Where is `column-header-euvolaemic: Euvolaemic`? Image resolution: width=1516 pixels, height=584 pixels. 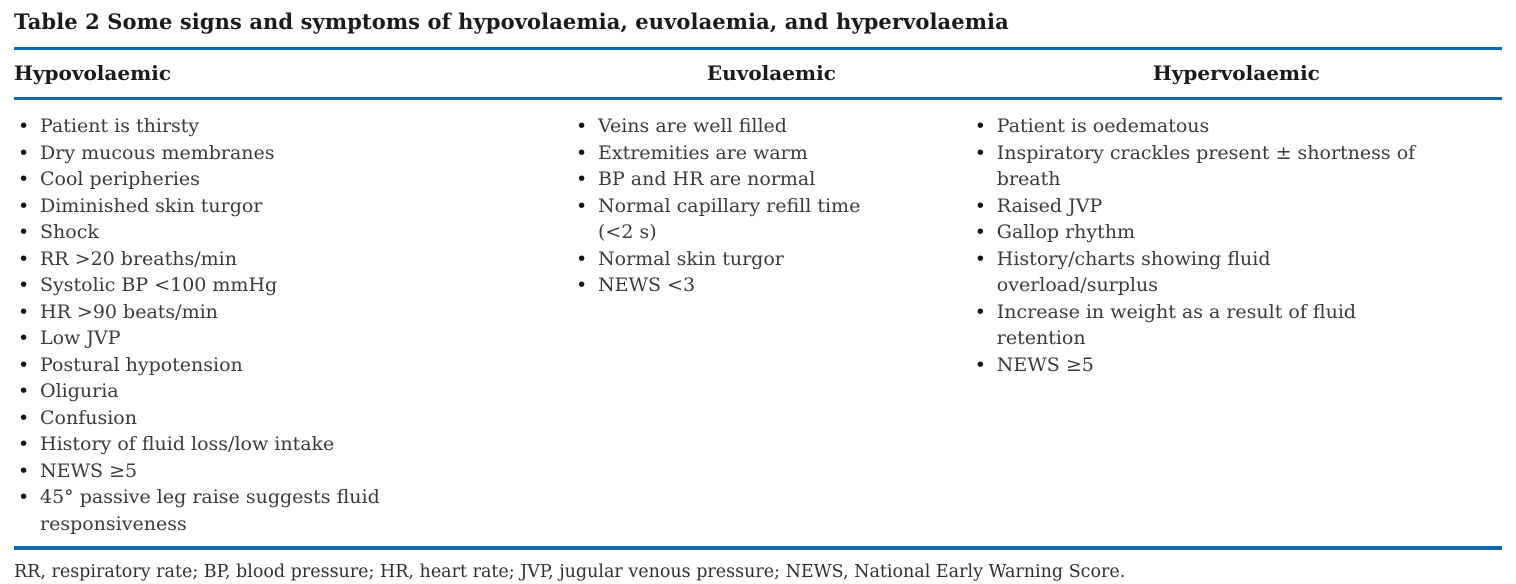
column-header-euvolaemic: Euvolaemic is located at coordinates (771, 73).